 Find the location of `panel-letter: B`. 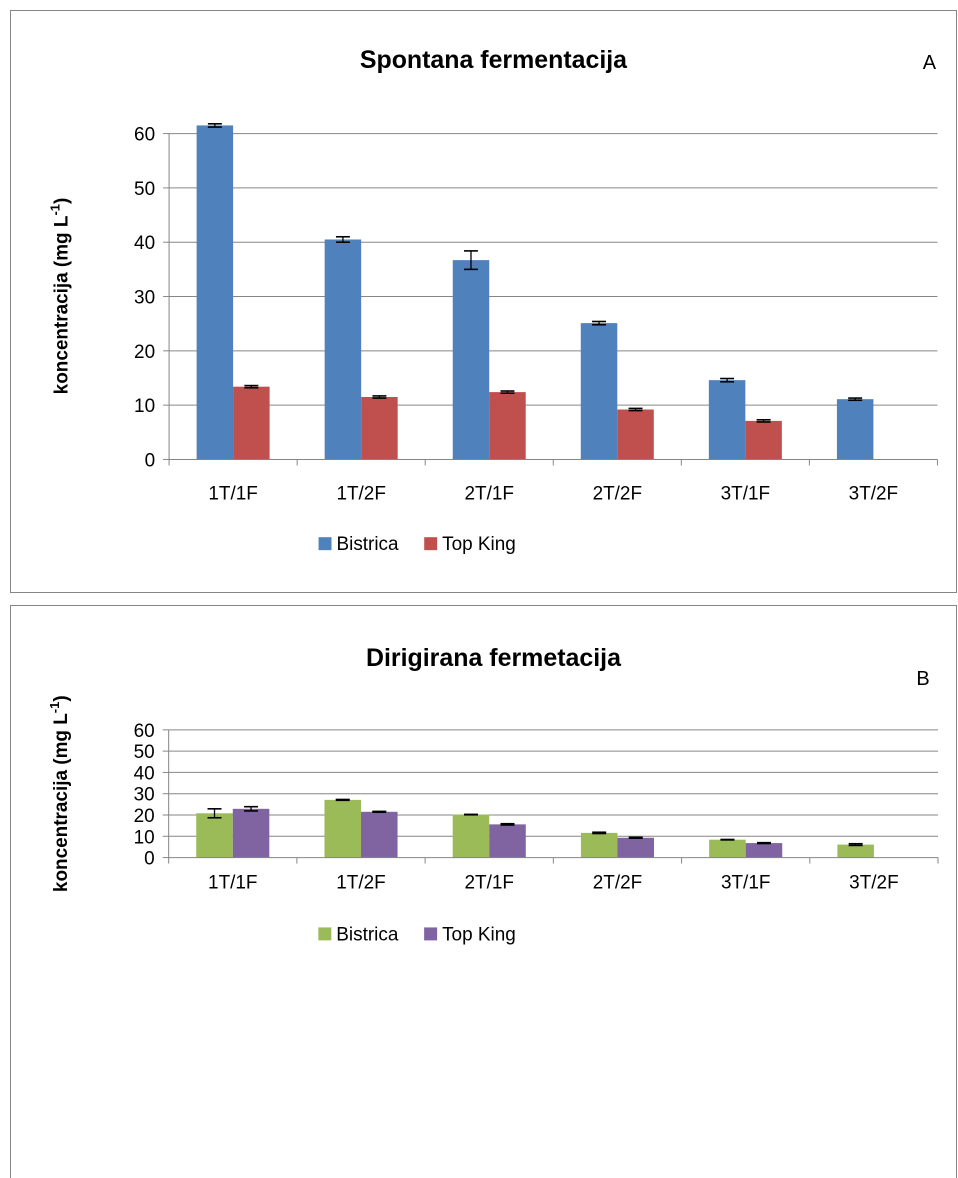

panel-letter: B is located at coordinates (922, 679).